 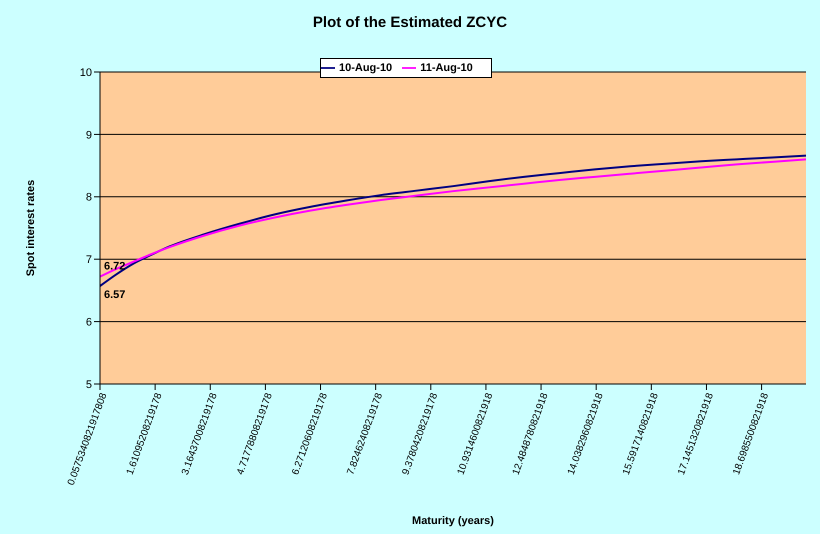 I want to click on y-tick-label: 5, so click(x=89, y=384).